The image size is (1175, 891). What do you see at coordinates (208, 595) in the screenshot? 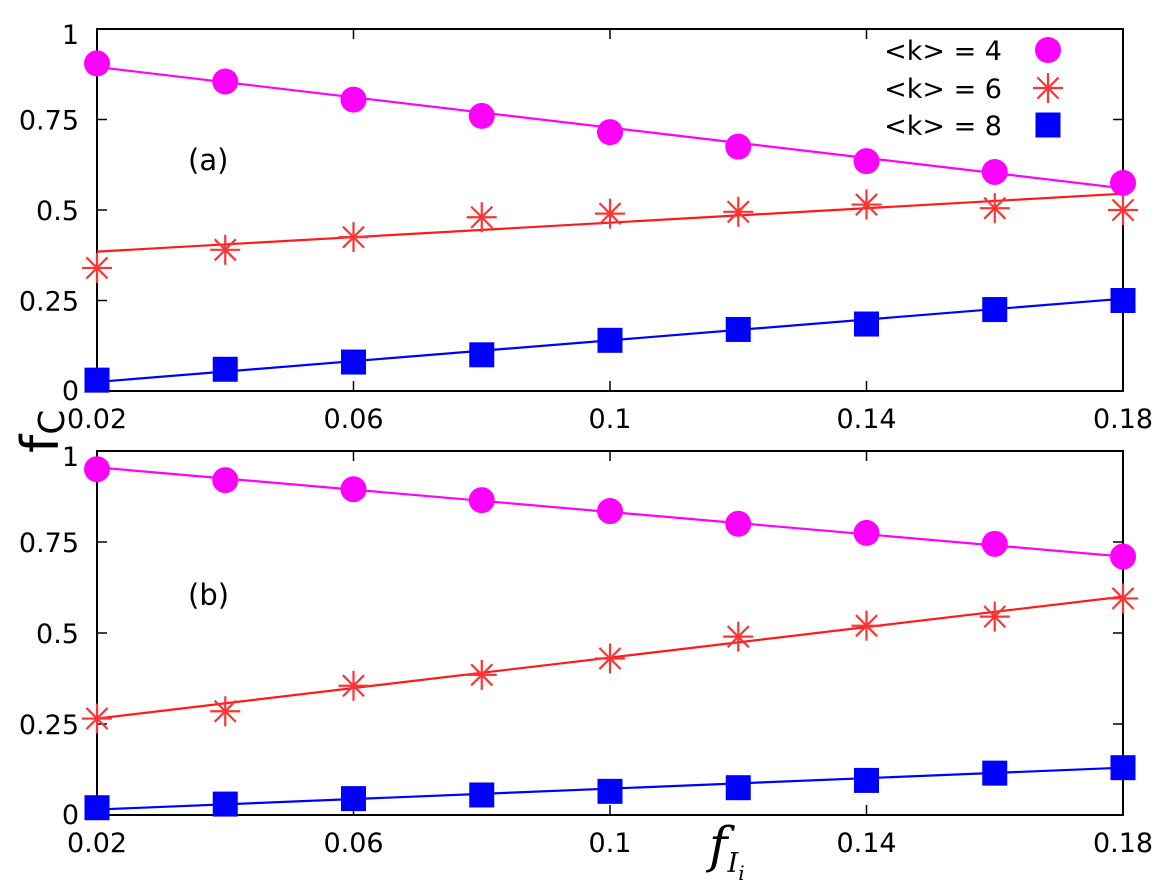
I see `panel-b-label: (b)` at bounding box center [208, 595].